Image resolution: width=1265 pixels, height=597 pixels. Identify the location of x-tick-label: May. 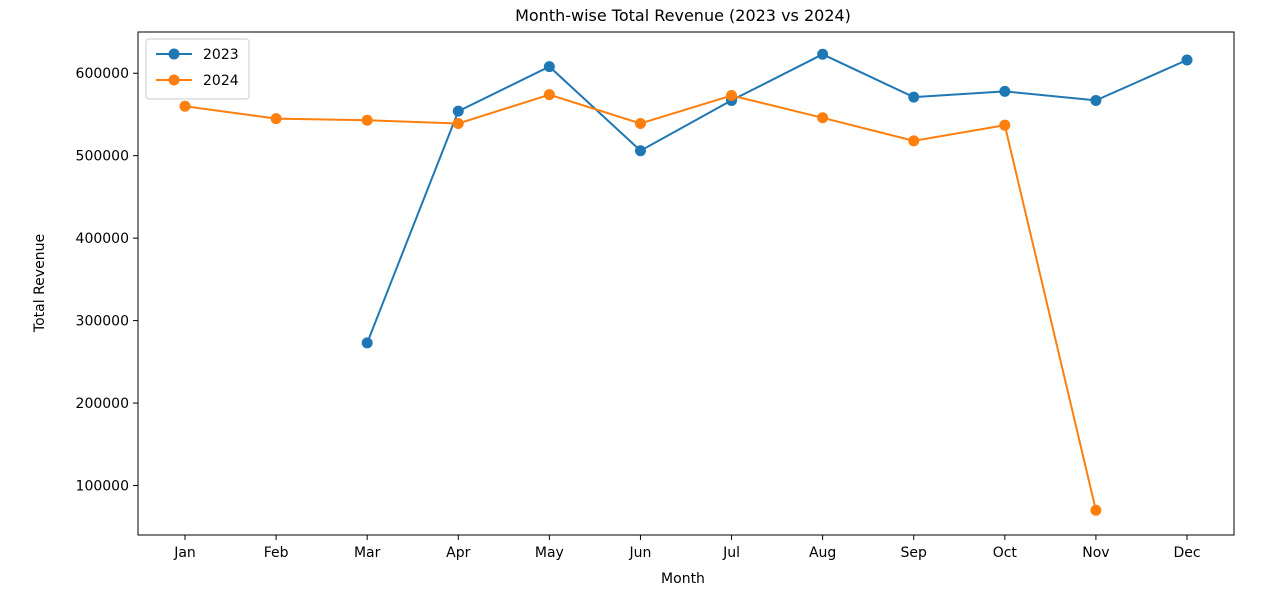
(549, 553).